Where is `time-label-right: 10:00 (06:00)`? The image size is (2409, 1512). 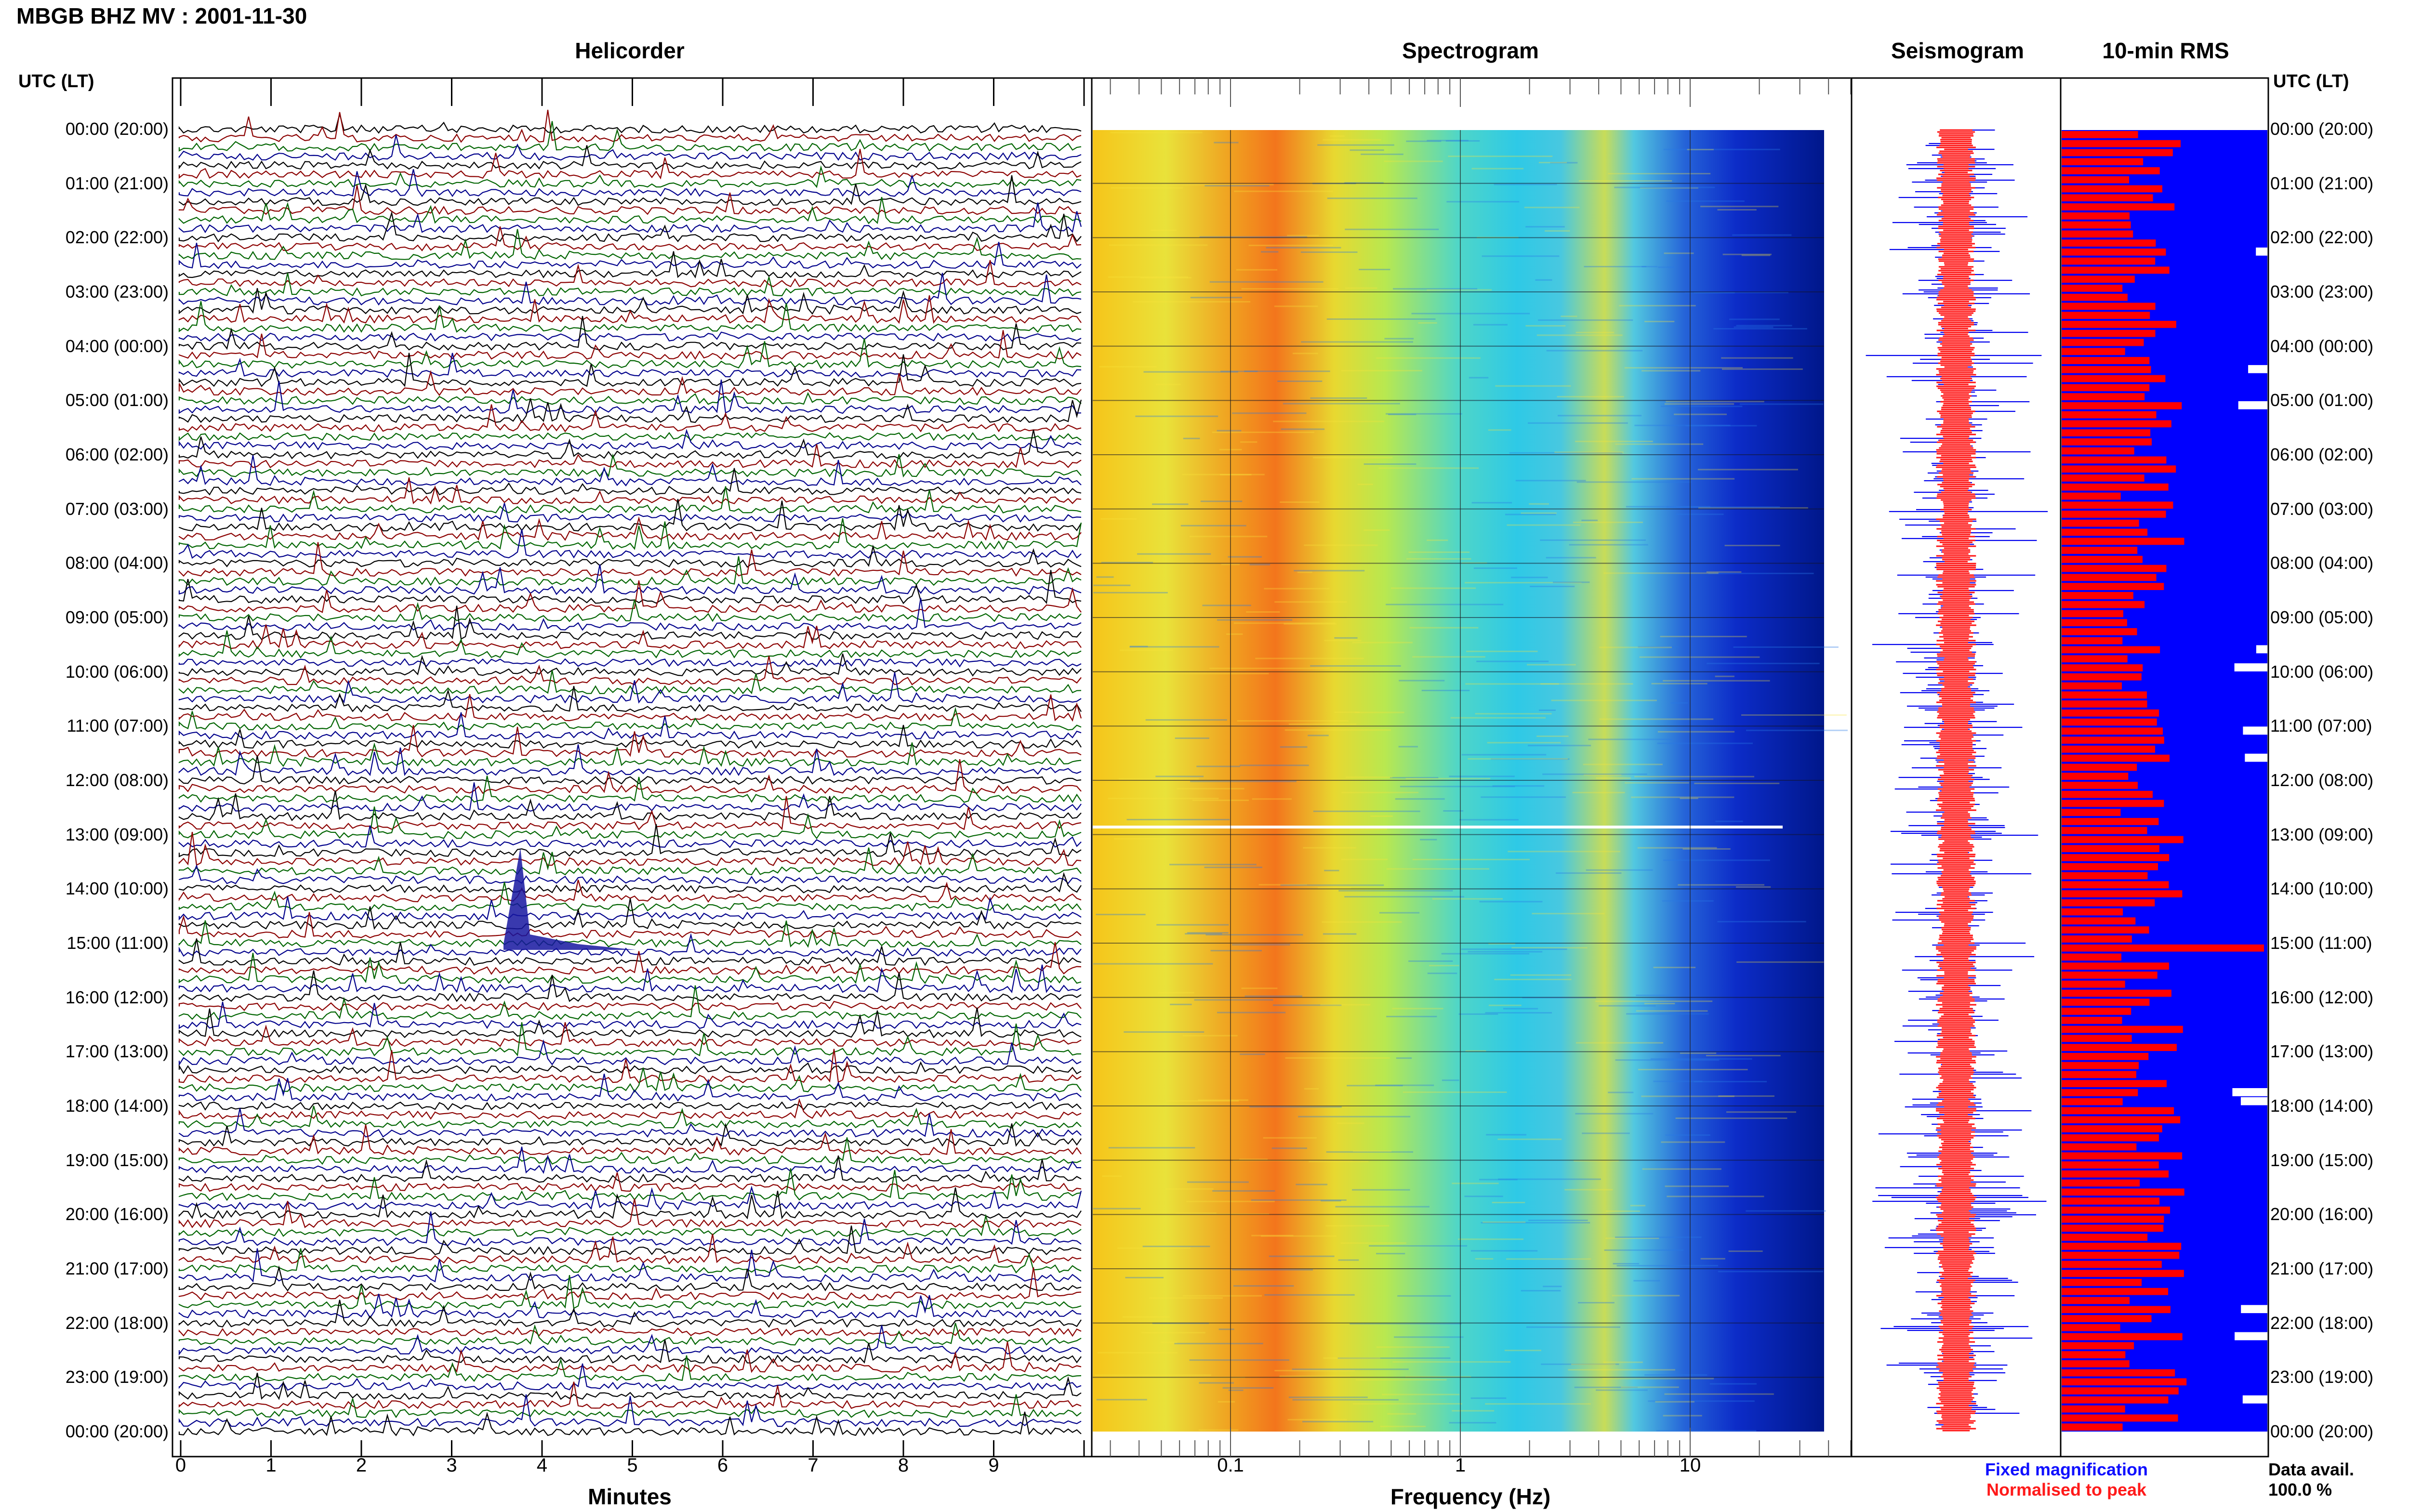 time-label-right: 10:00 (06:00) is located at coordinates (2322, 671).